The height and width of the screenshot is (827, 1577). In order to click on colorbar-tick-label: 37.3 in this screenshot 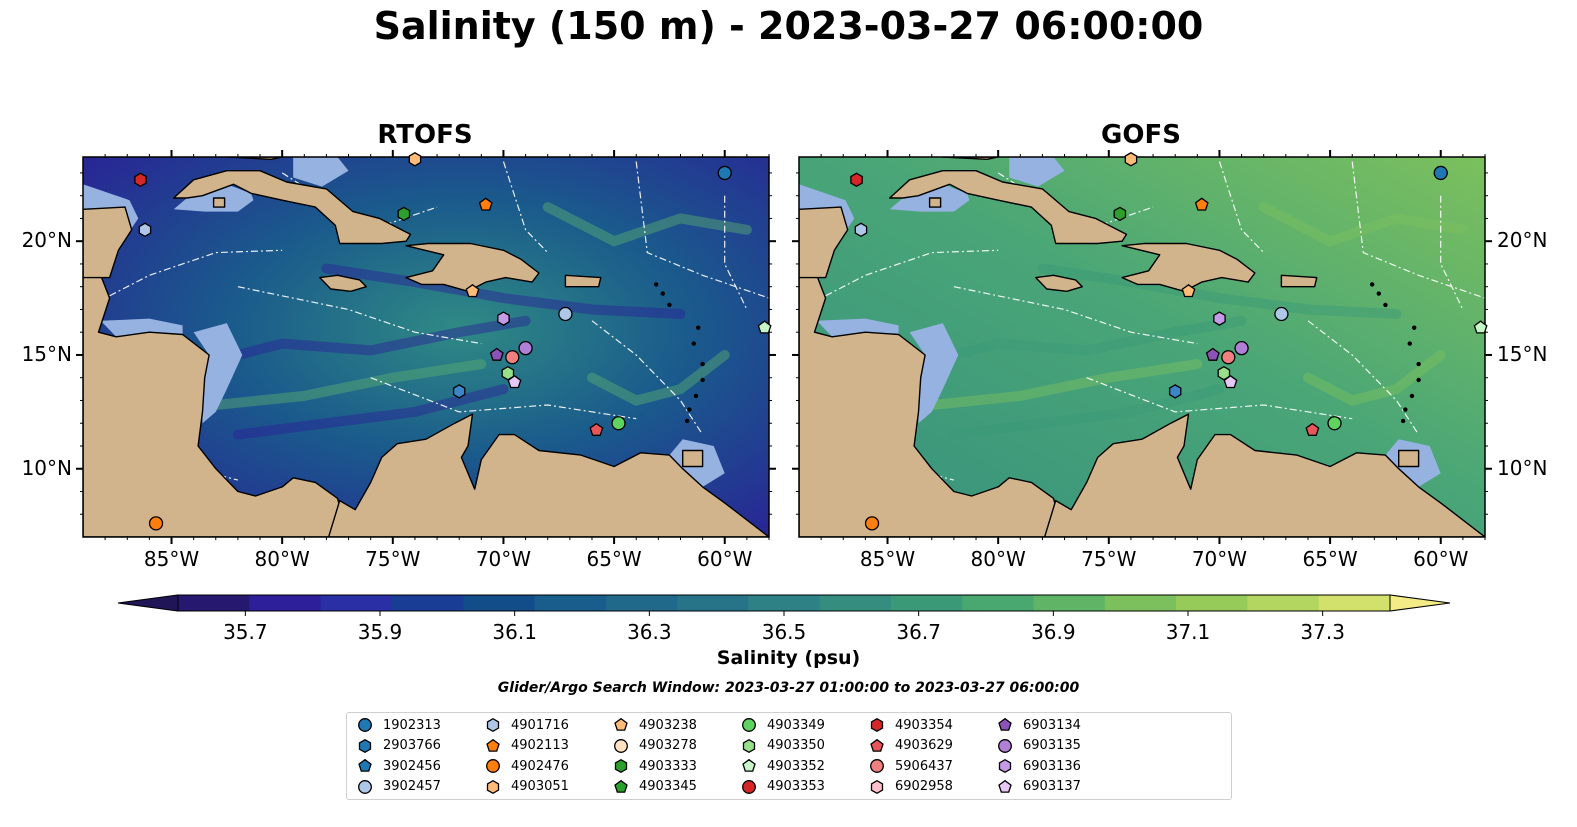, I will do `click(1322, 632)`.